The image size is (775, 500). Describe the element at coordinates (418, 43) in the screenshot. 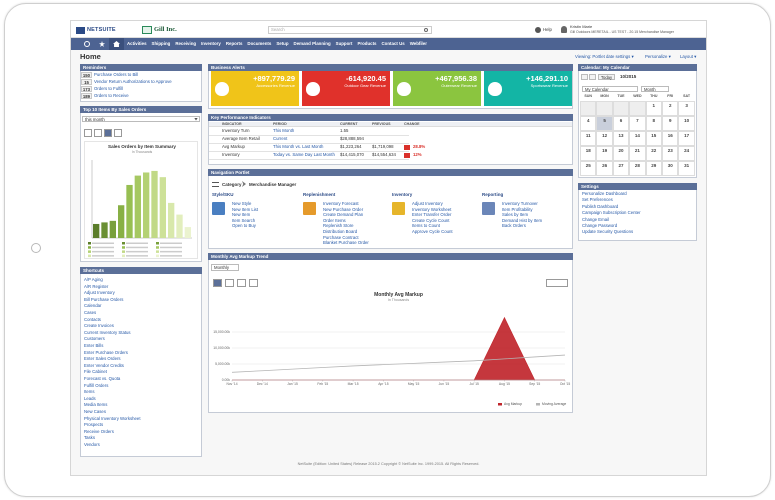

I see `nav-item: Webfiler` at that location.